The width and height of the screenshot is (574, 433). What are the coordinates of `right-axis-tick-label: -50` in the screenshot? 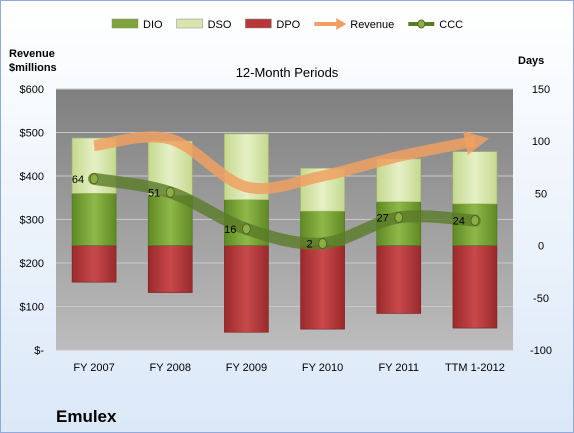 It's located at (541, 299).